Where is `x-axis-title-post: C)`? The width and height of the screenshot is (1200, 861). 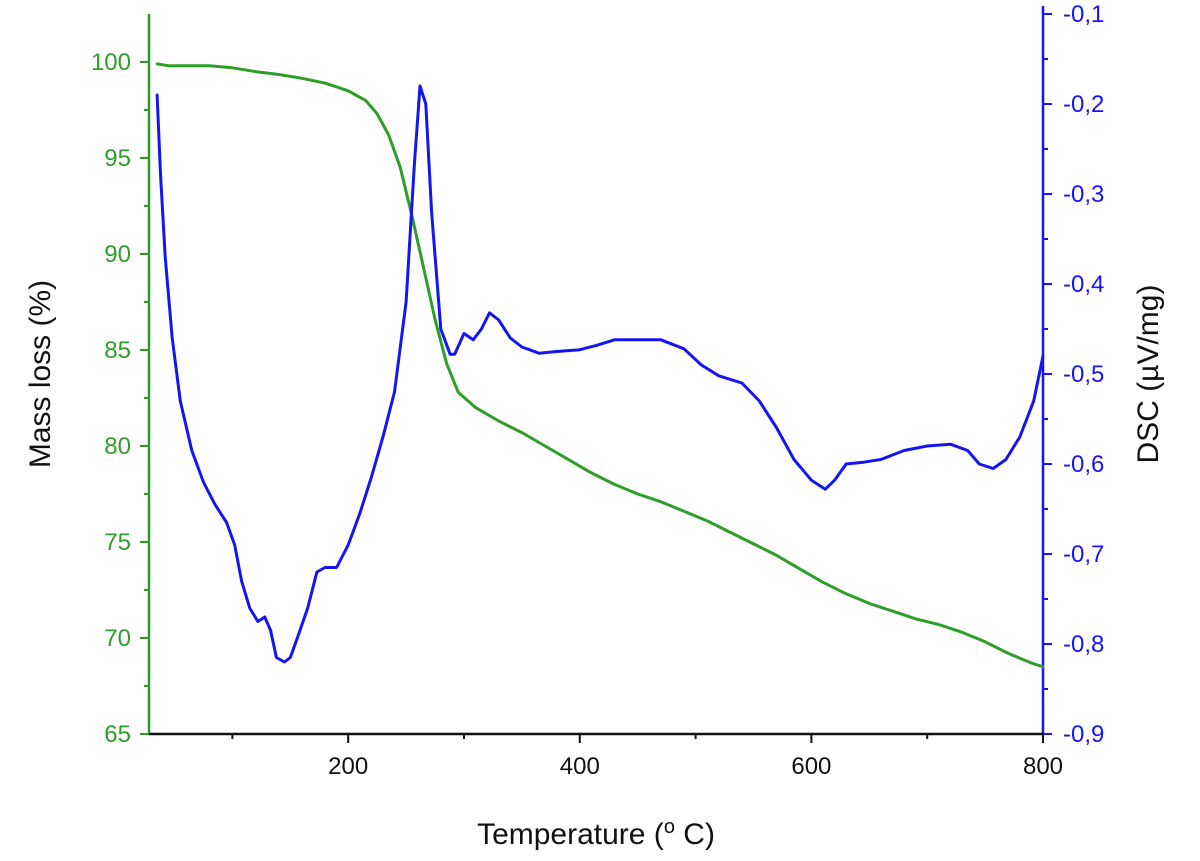 x-axis-title-post: C) is located at coordinates (695, 834).